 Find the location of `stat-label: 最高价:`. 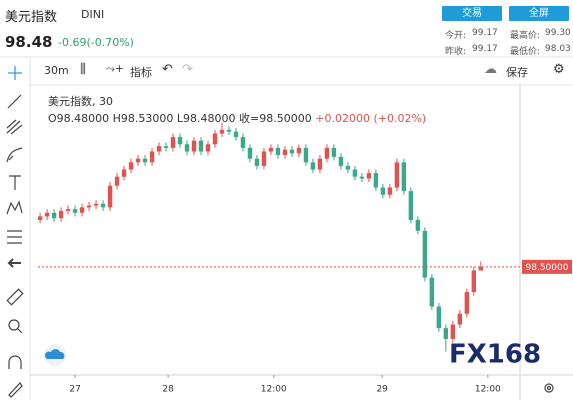

stat-label: 最高价: is located at coordinates (525, 36).